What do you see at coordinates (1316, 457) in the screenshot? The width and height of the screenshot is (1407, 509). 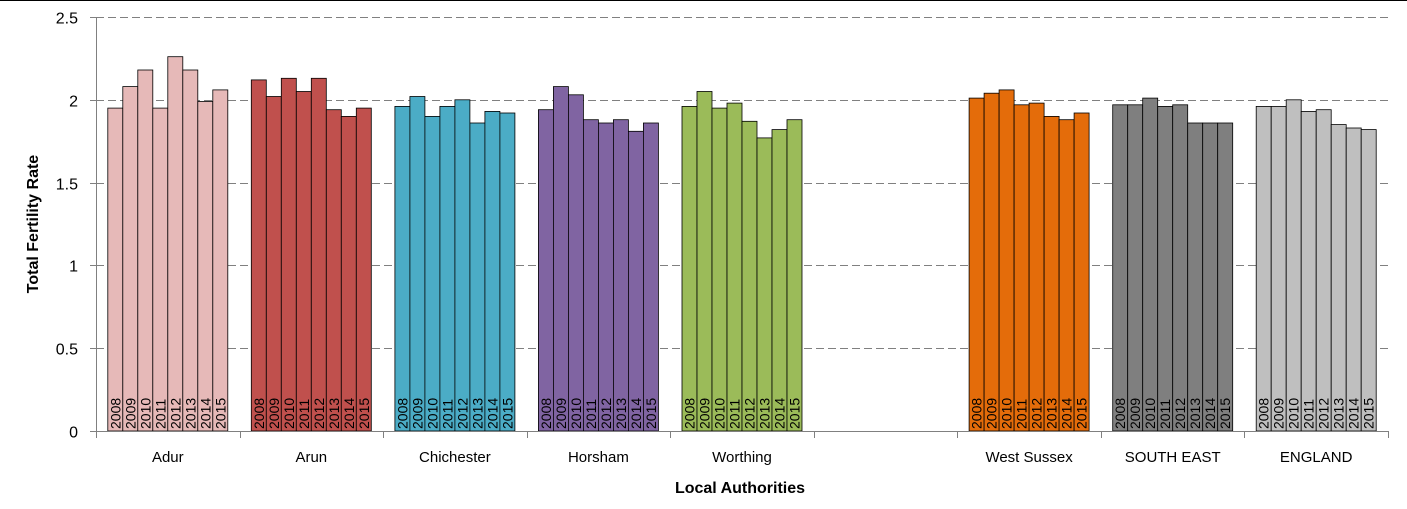 I see `category-label: ENGLAND` at bounding box center [1316, 457].